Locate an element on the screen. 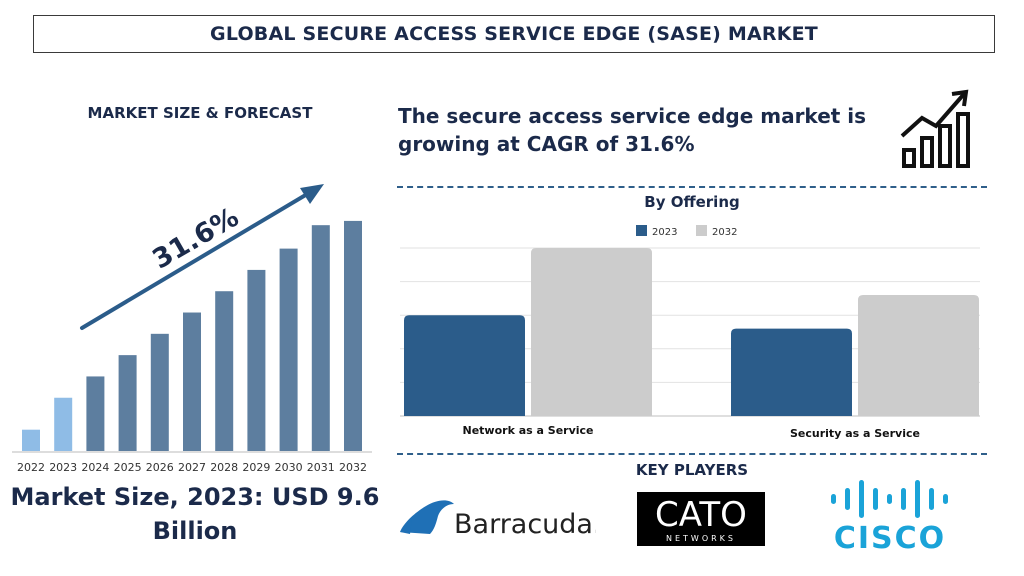 The width and height of the screenshot is (1024, 576). cisco-logo: CISCO is located at coordinates (889, 516).